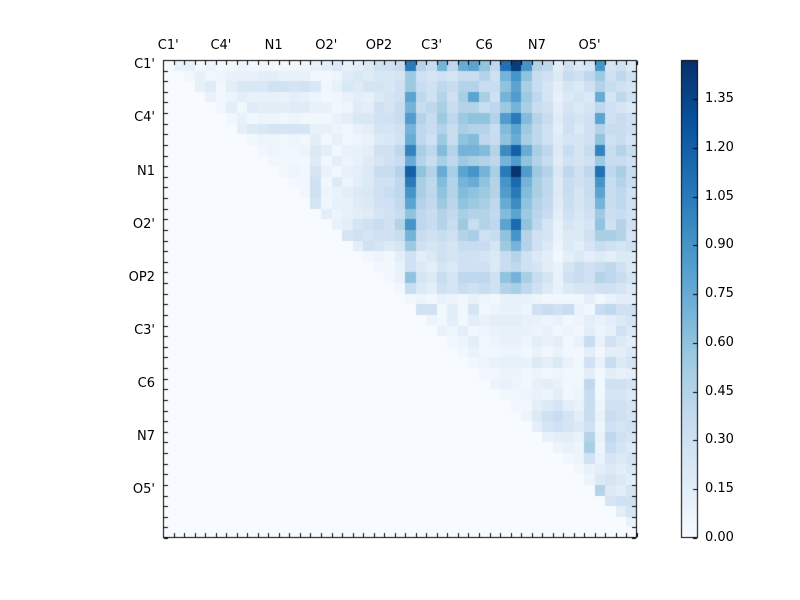 The height and width of the screenshot is (600, 800). Describe the element at coordinates (719, 147) in the screenshot. I see `colorbar-tick-label-8: 1.20` at that location.